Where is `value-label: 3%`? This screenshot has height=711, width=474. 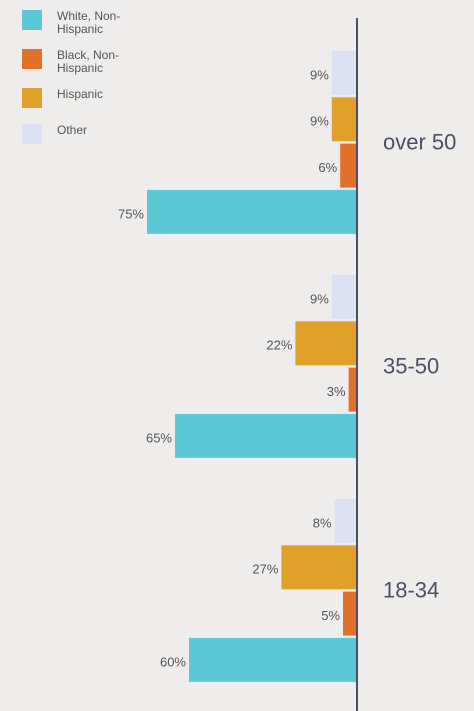 value-label: 3% is located at coordinates (336, 391).